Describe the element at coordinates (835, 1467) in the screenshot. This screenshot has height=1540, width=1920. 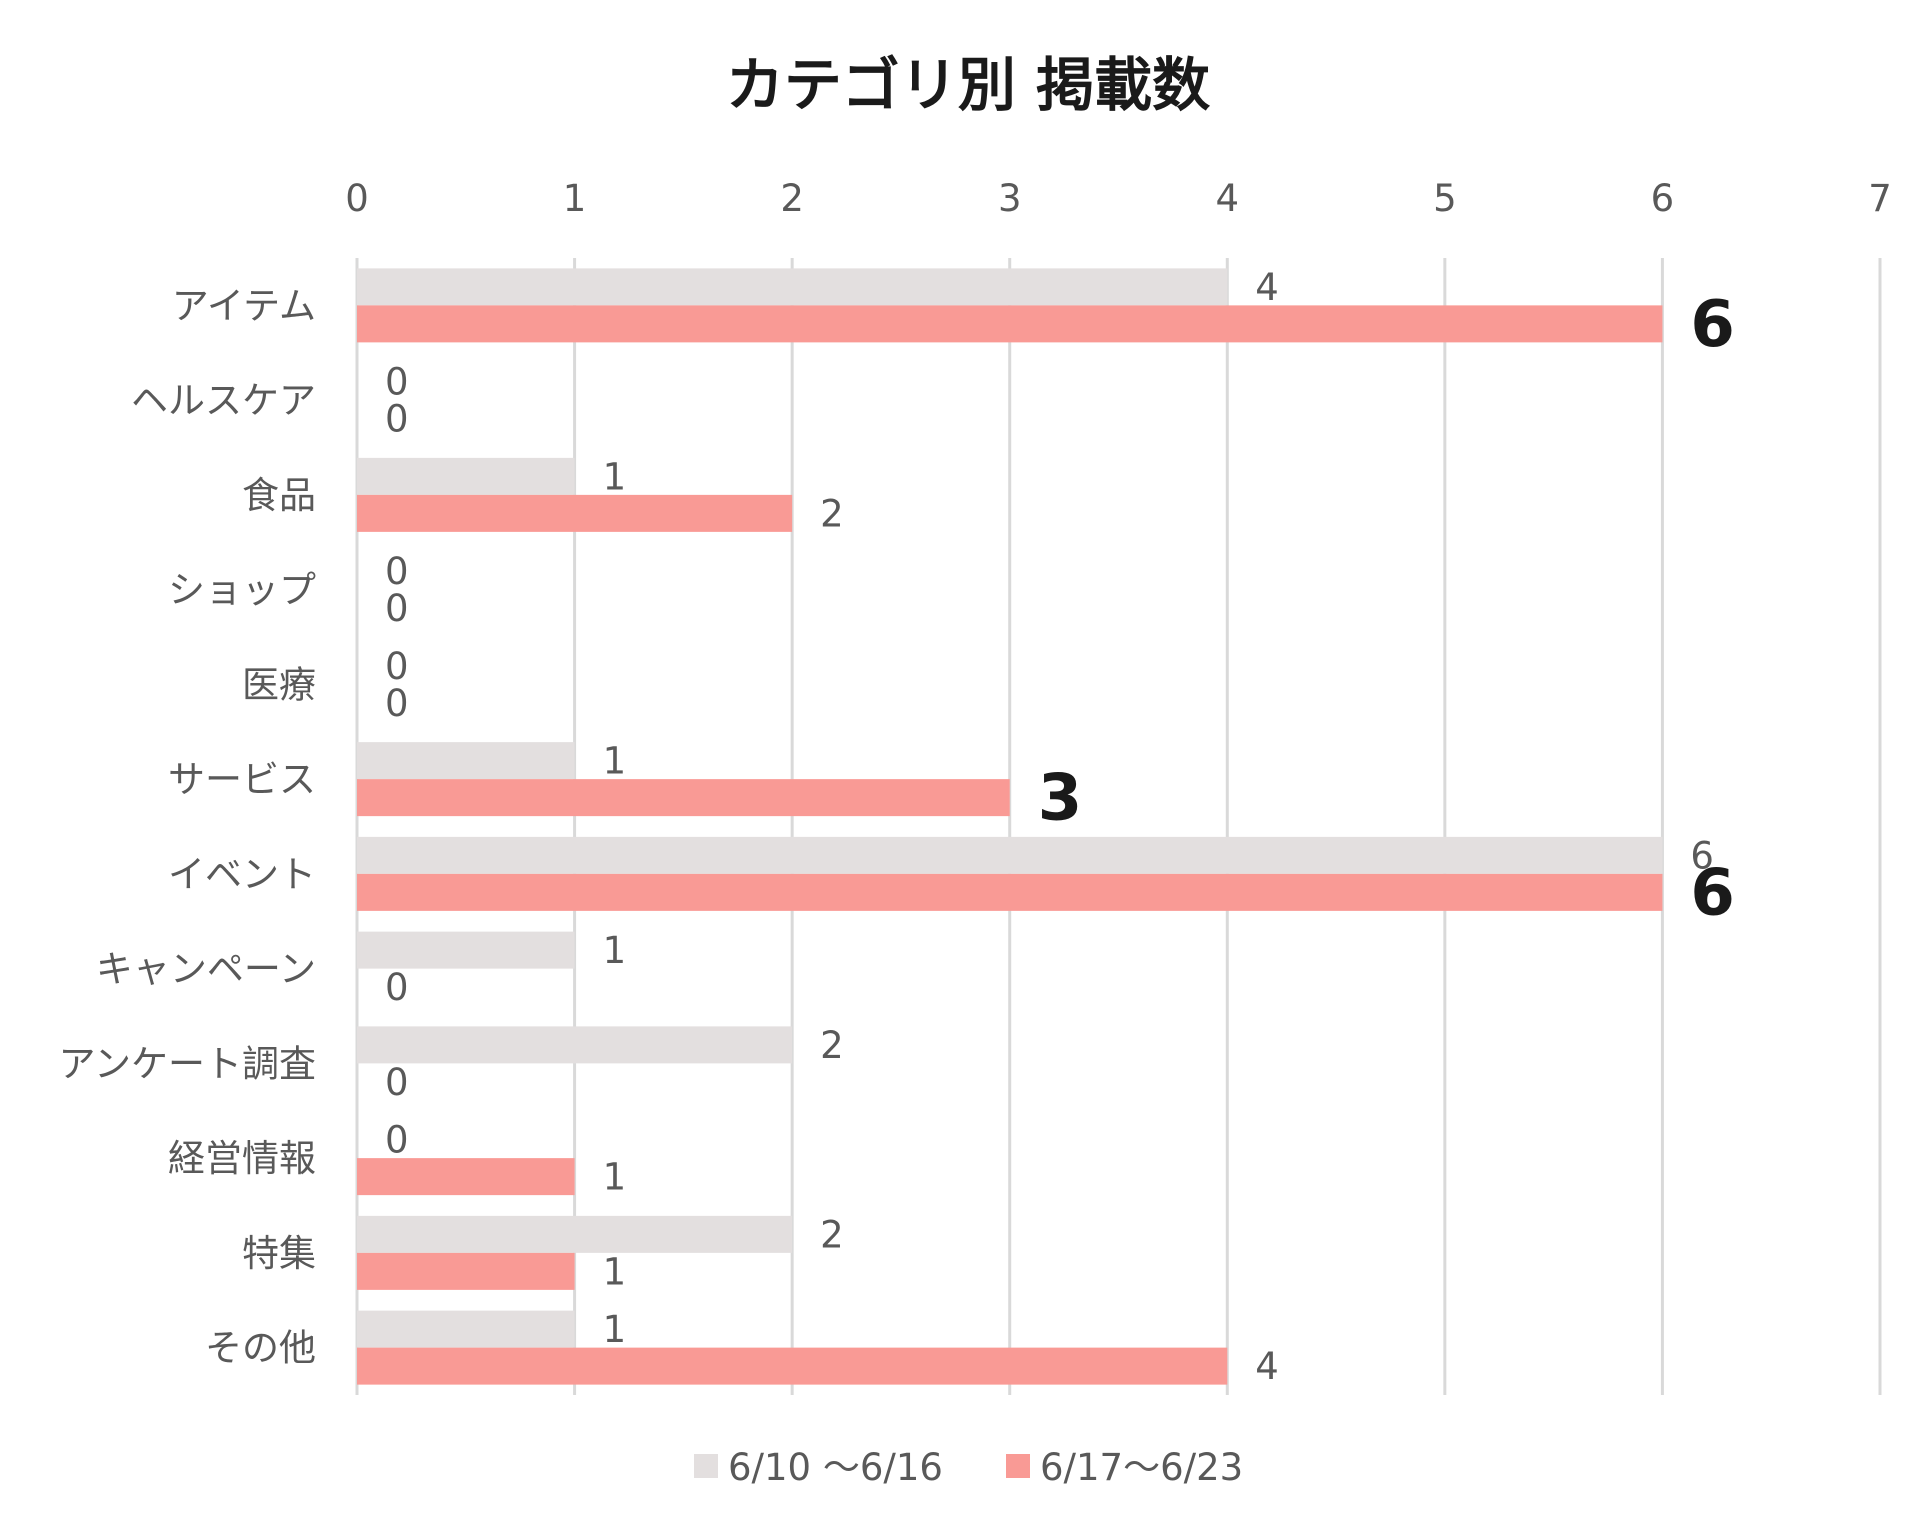
I see `legend-label: 6/10 ～6/16` at that location.